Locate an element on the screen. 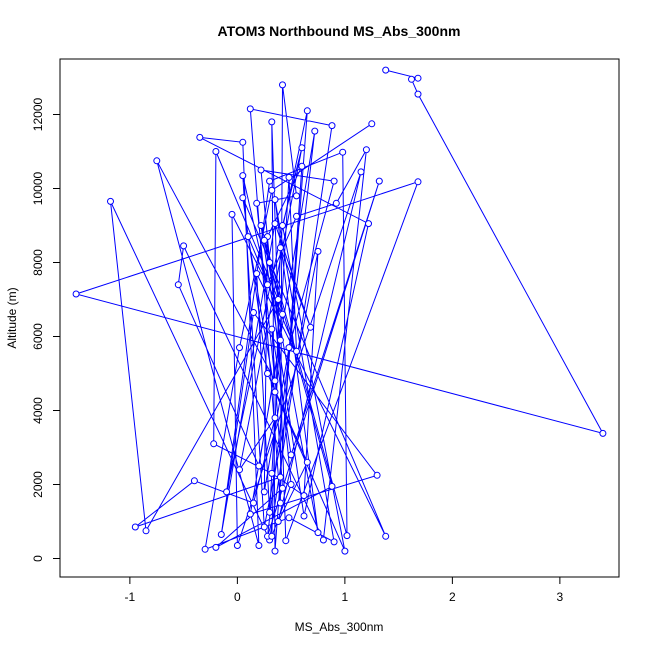 Image resolution: width=650 pixels, height=650 pixels. y-axis-label: Altitude (m) is located at coordinates (12, 317).